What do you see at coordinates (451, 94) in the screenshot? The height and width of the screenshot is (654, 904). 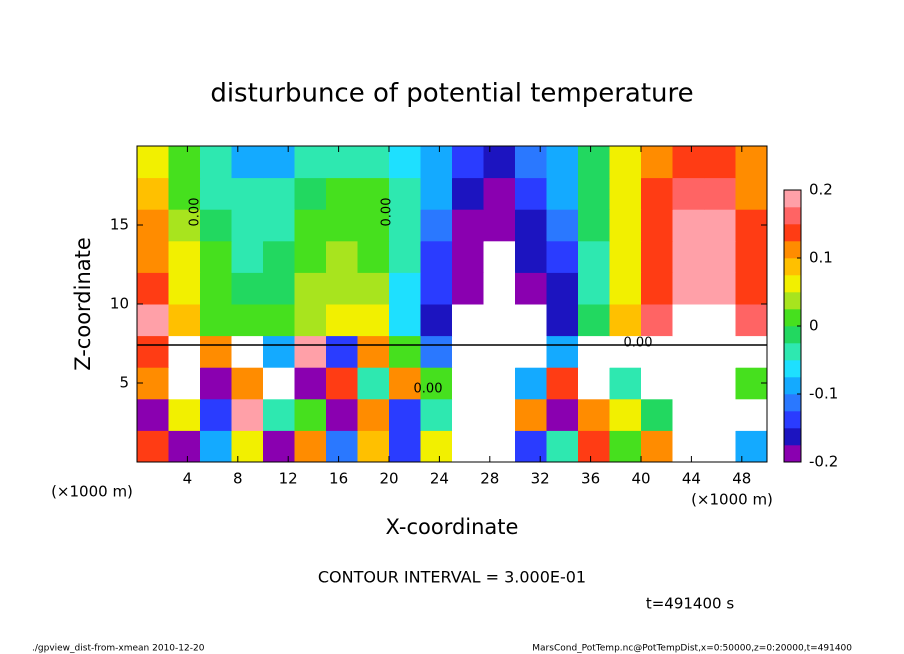 I see `chart-title: disturbunce of potential temperature` at bounding box center [451, 94].